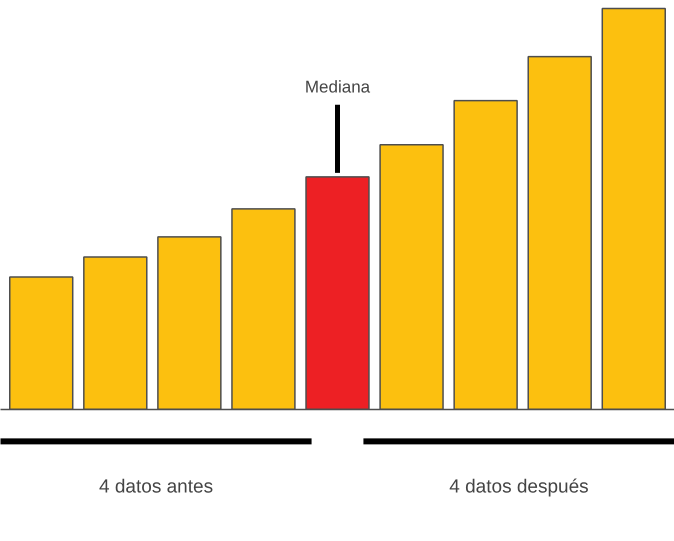 This screenshot has height=541, width=674. Describe the element at coordinates (337, 87) in the screenshot. I see `annotation: Mediana` at that location.